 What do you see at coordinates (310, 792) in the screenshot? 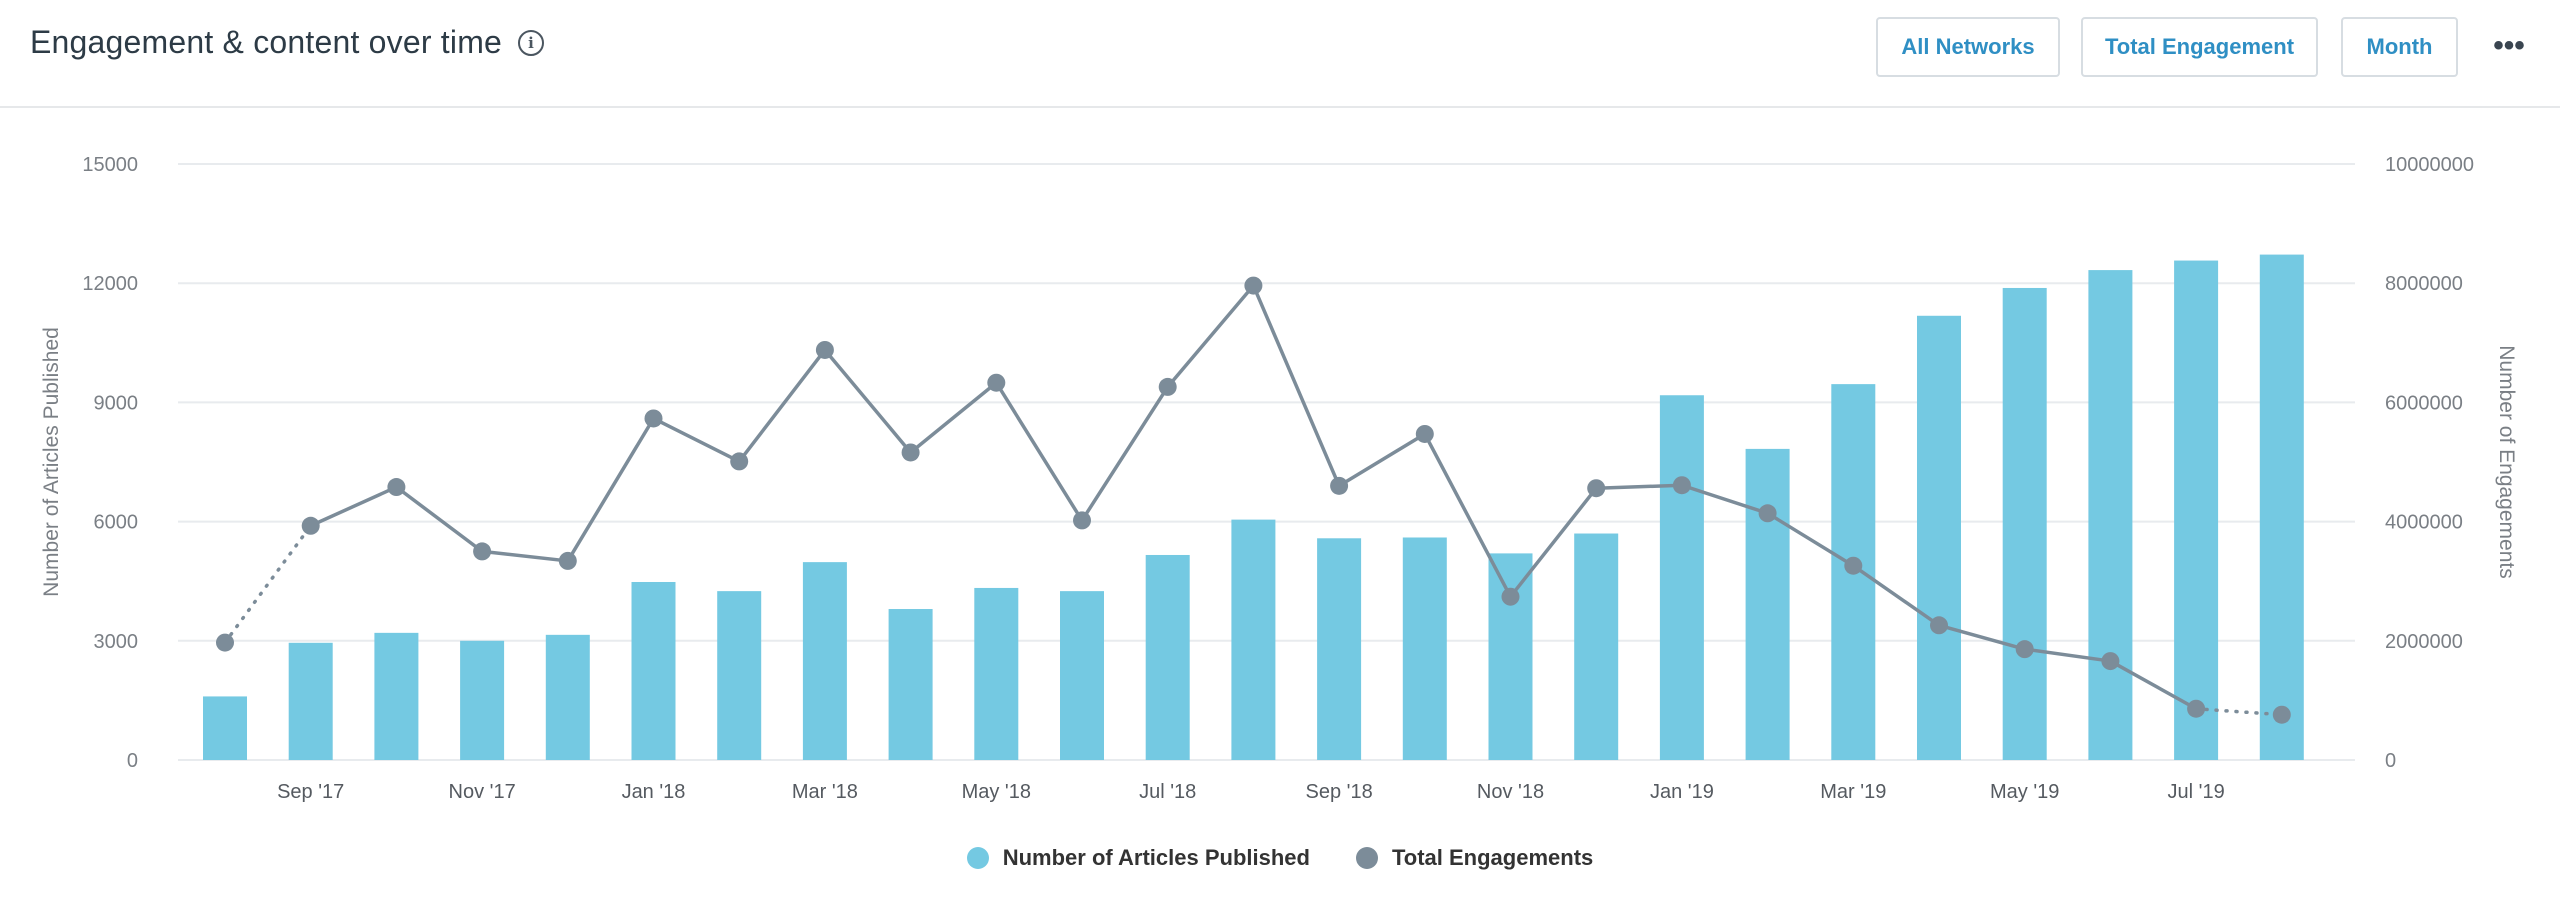
I see `x-tick-label: Sep '17` at bounding box center [310, 792].